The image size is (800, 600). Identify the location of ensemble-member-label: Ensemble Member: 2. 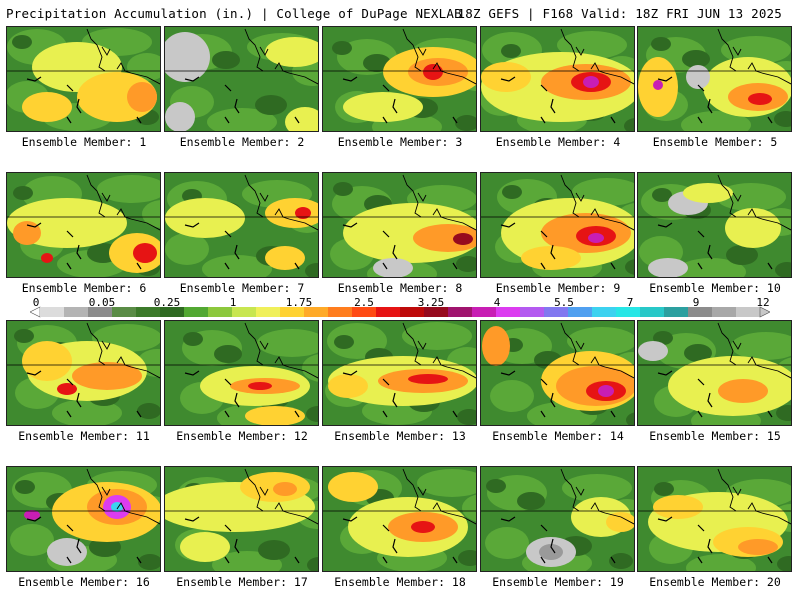
(242, 142).